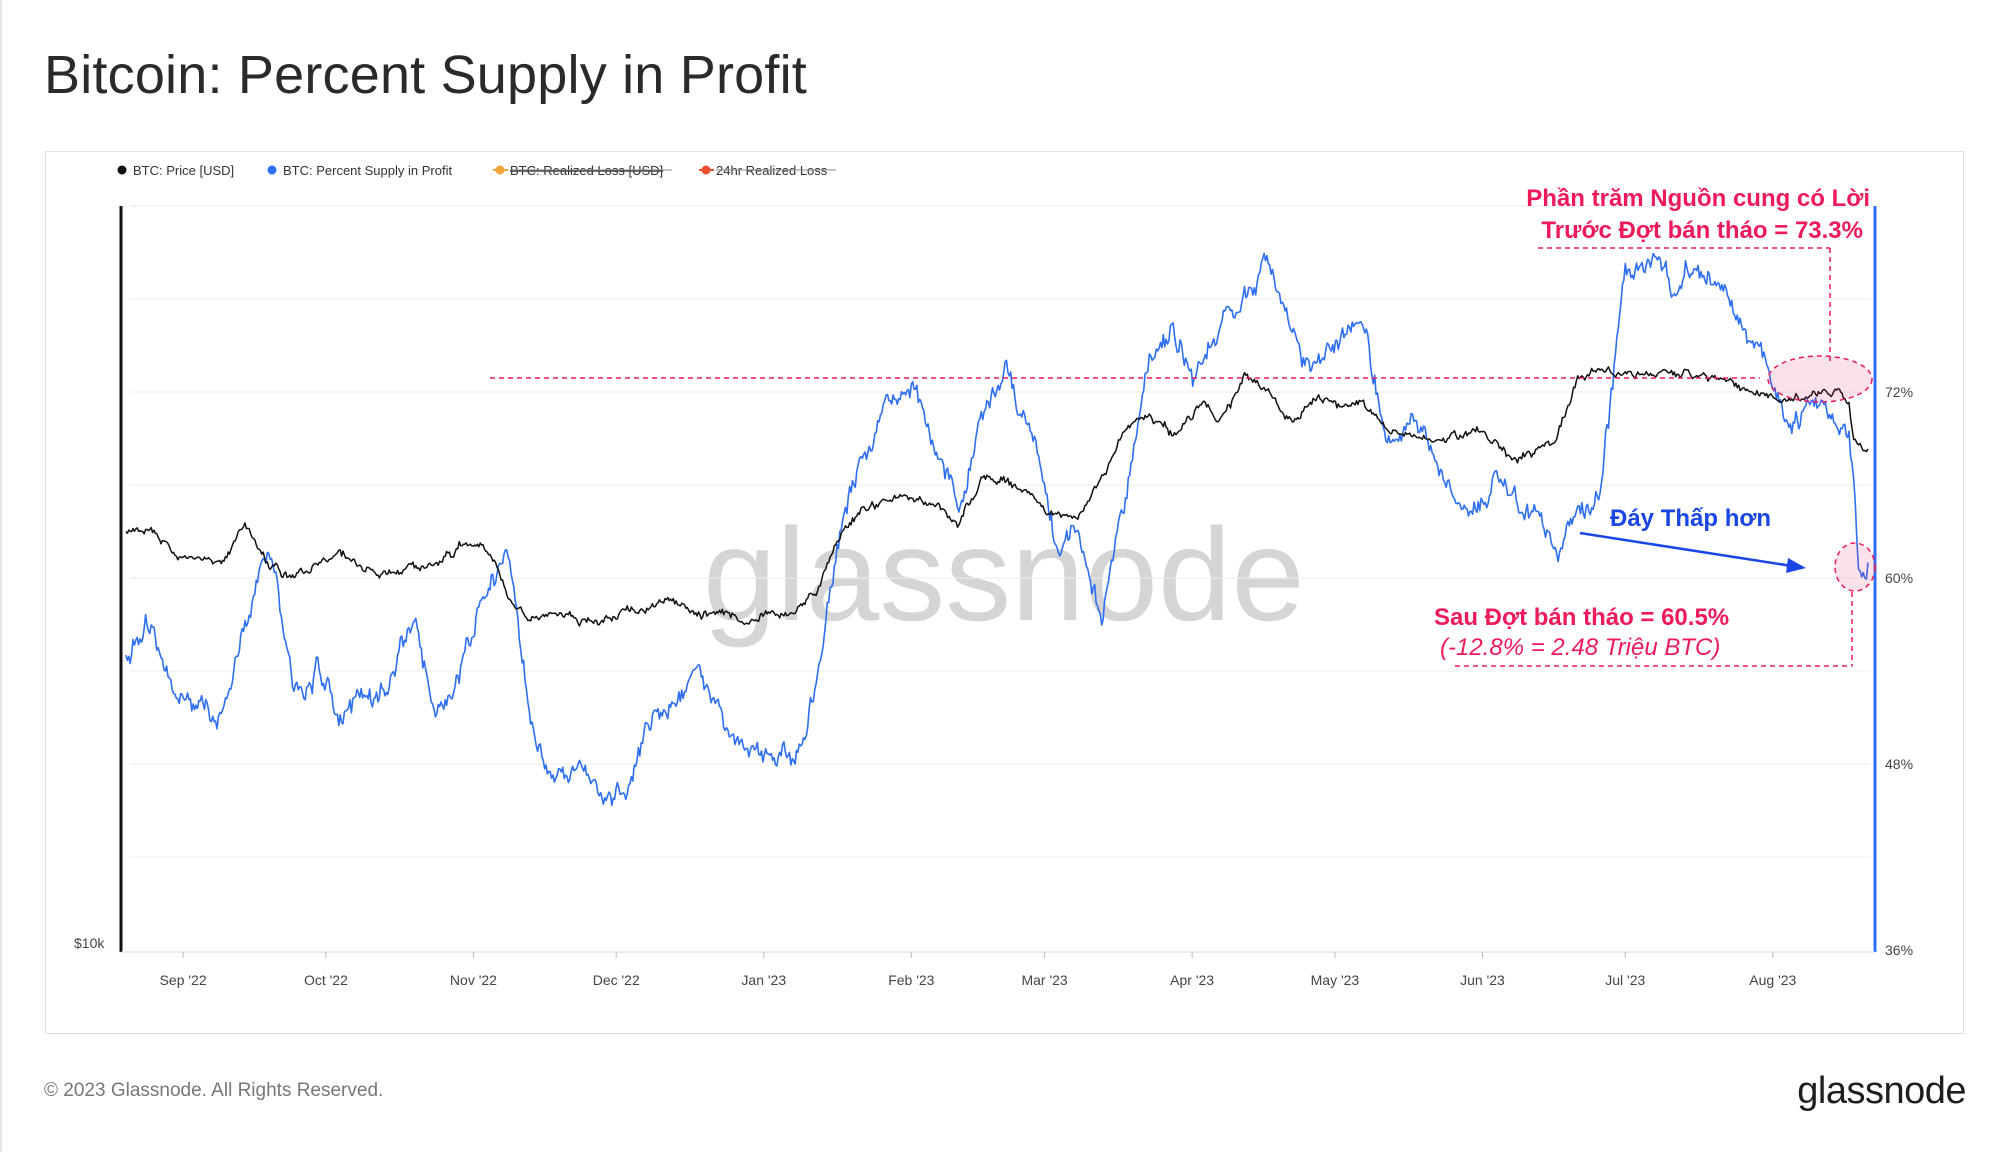 The image size is (2000, 1152). I want to click on x-tick-label: Sep '22, so click(183, 980).